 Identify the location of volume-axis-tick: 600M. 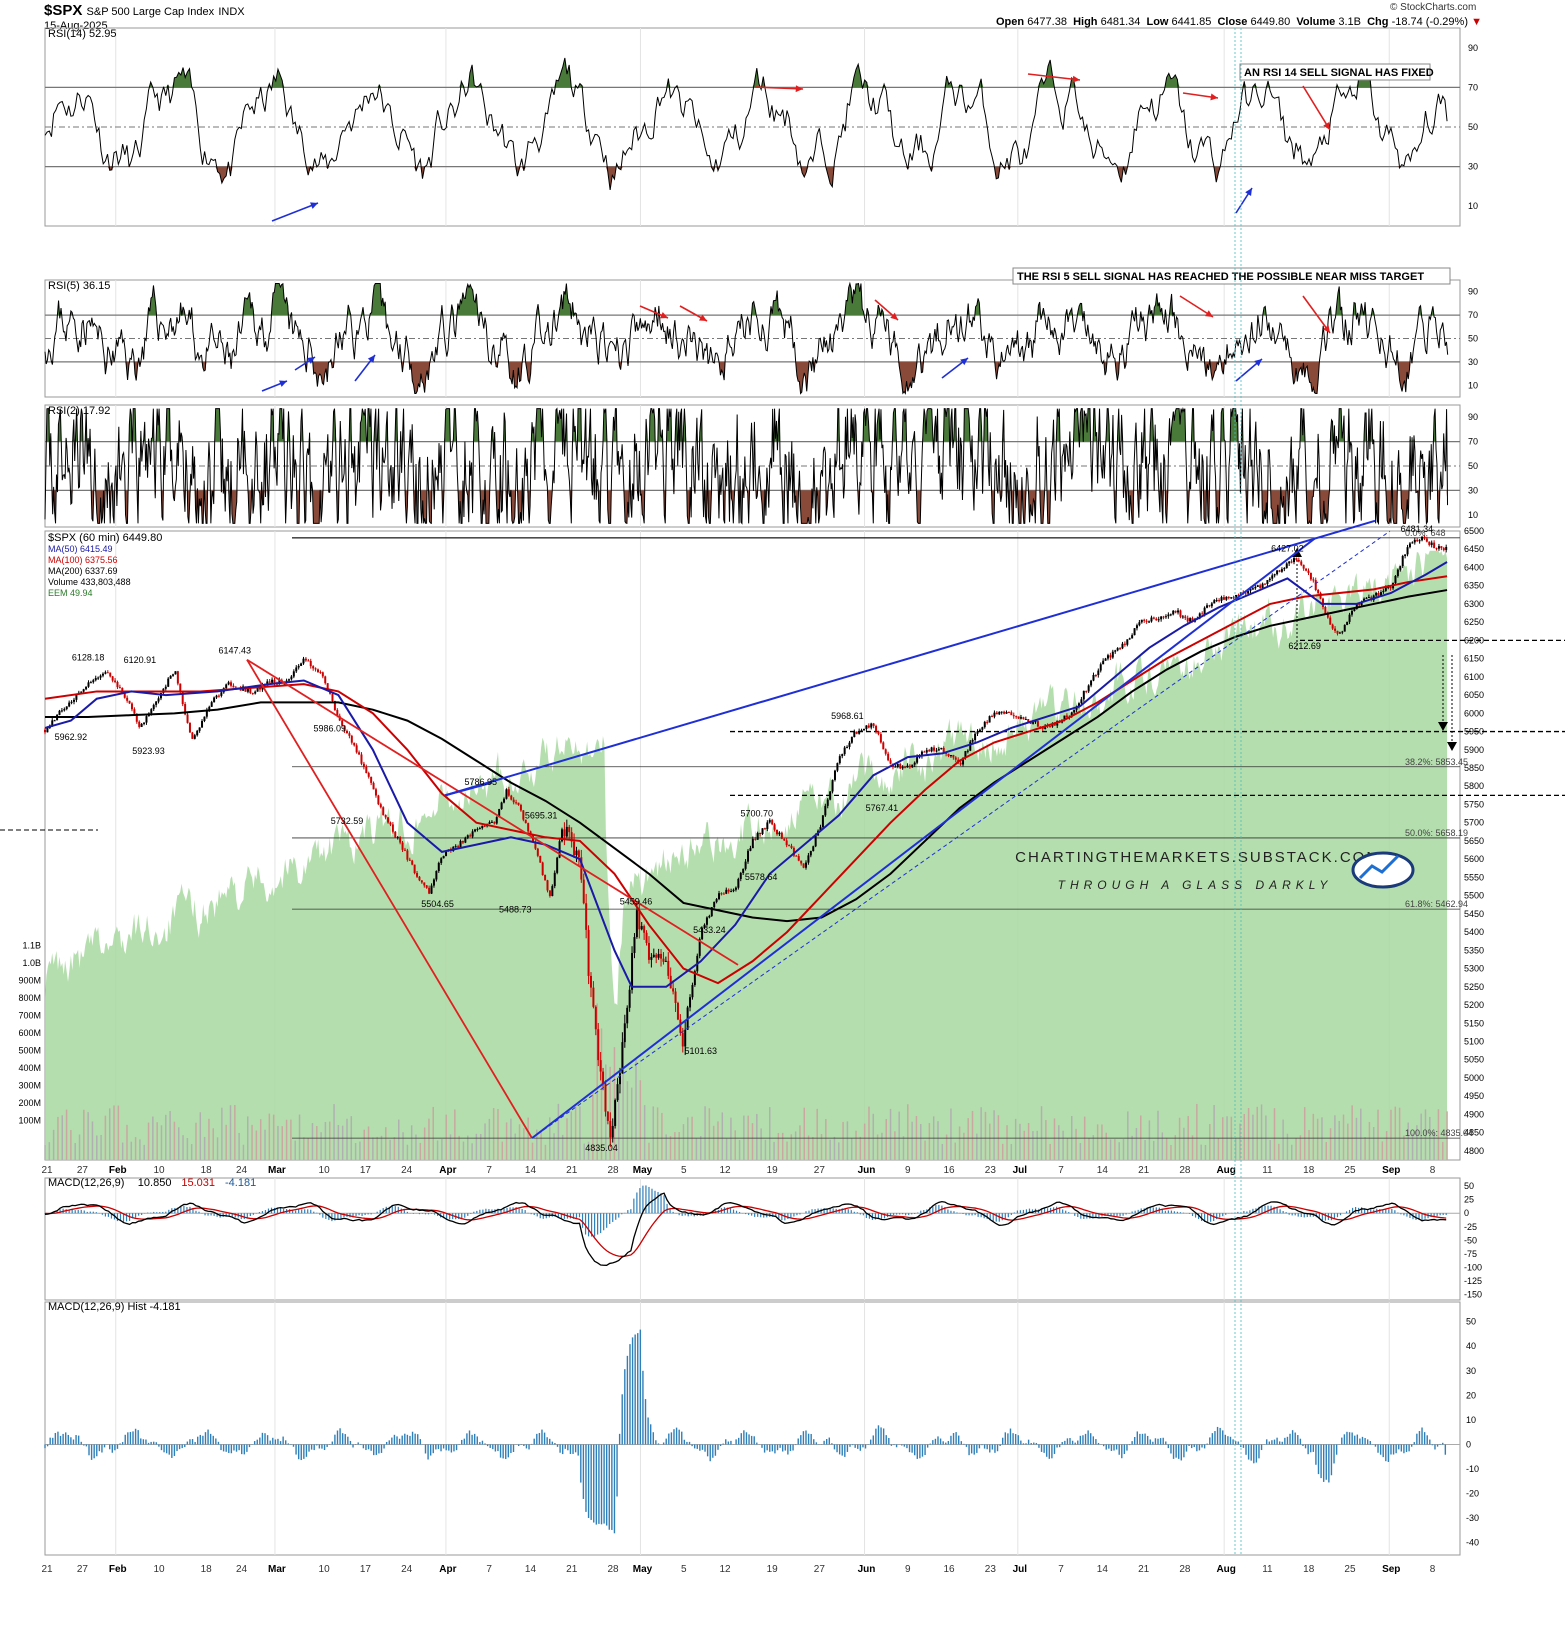
(29, 1033).